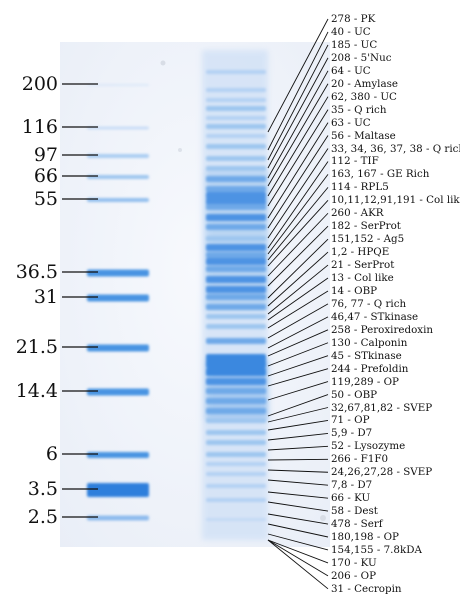 Image resolution: width=460 pixels, height=602 pixels. I want to click on ladder-lane, so click(118, 302).